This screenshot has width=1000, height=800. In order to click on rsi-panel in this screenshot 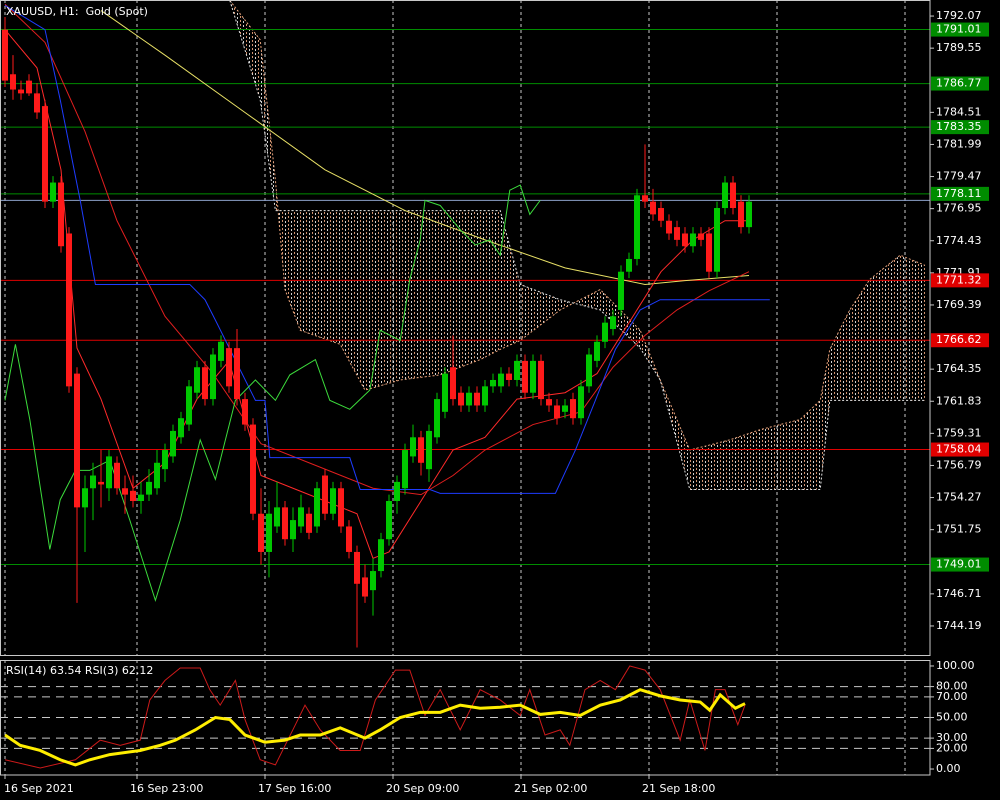, I will do `click(465, 717)`.